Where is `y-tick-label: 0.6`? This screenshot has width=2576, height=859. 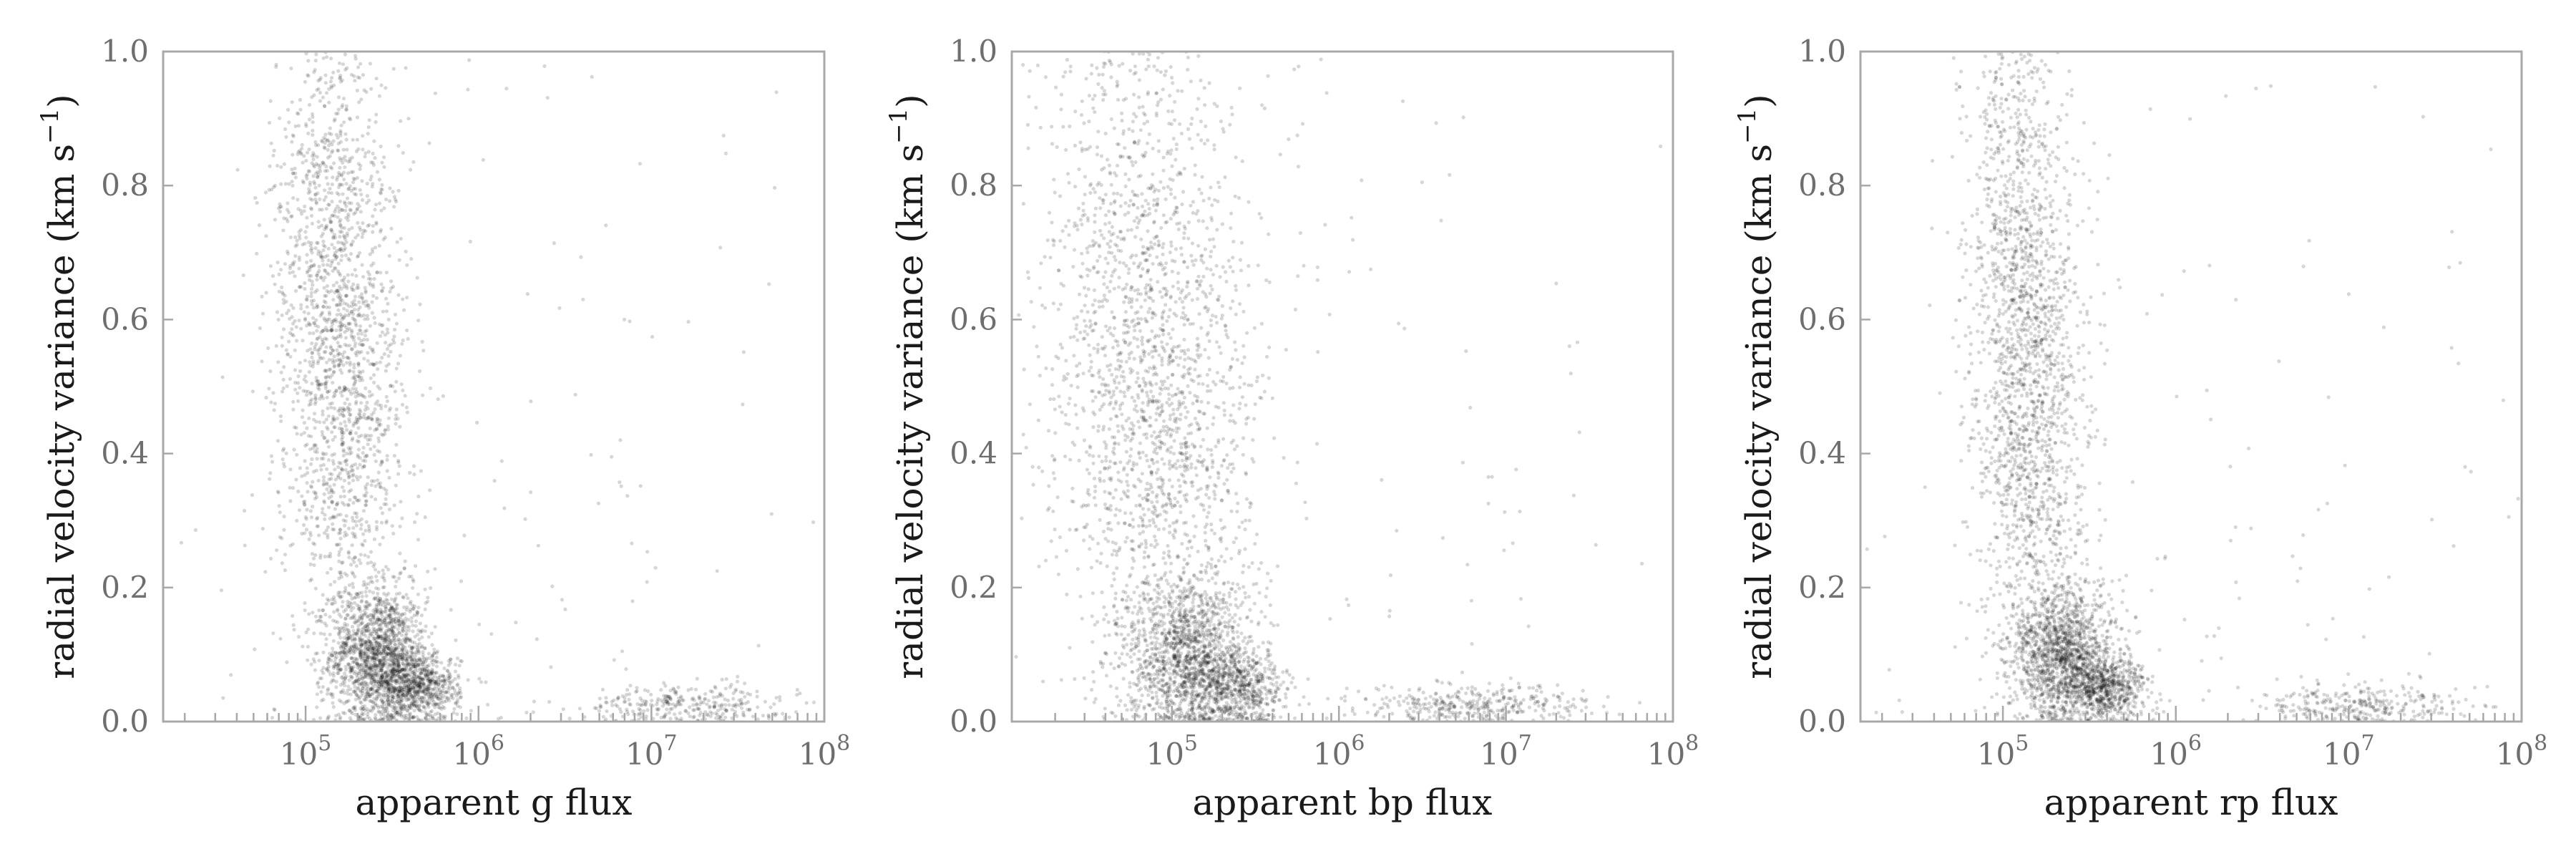
y-tick-label: 0.6 is located at coordinates (125, 318).